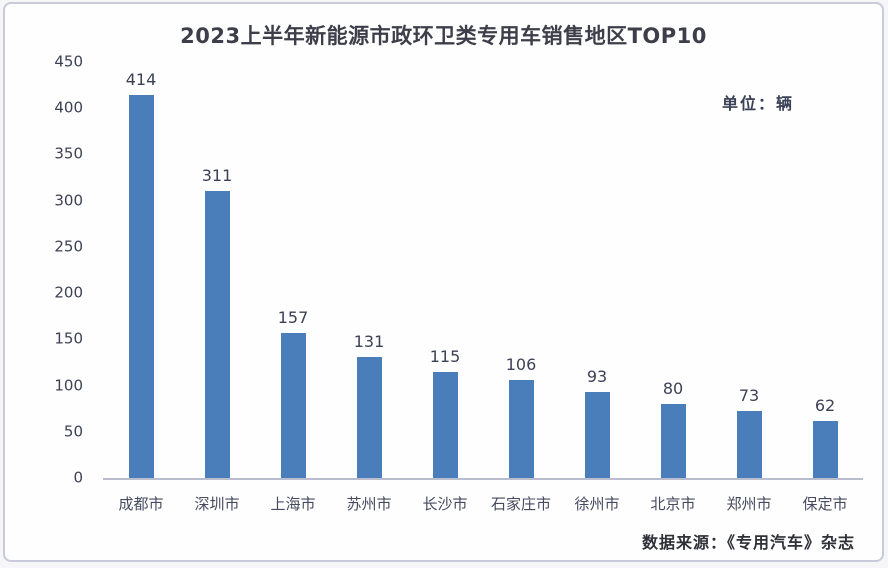  What do you see at coordinates (217, 504) in the screenshot?
I see `x-axis-category-label: 深圳市` at bounding box center [217, 504].